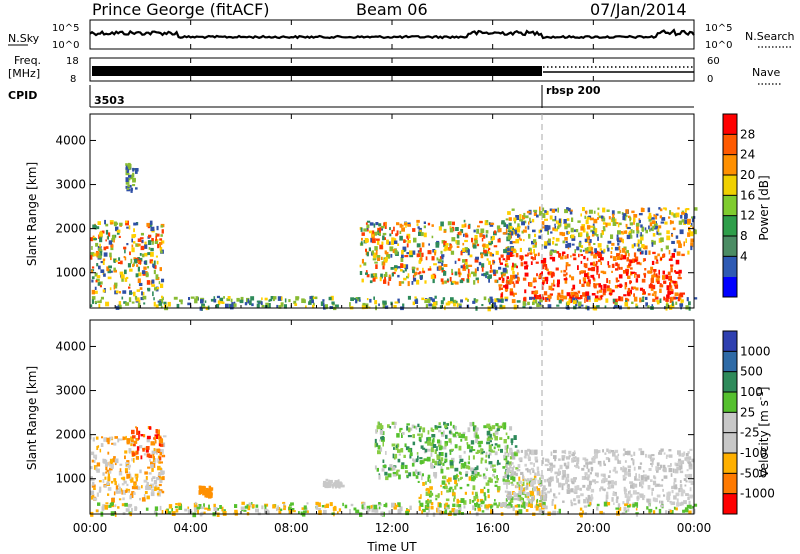  What do you see at coordinates (730, 341) in the screenshot?
I see `colorbar-segment` at bounding box center [730, 341].